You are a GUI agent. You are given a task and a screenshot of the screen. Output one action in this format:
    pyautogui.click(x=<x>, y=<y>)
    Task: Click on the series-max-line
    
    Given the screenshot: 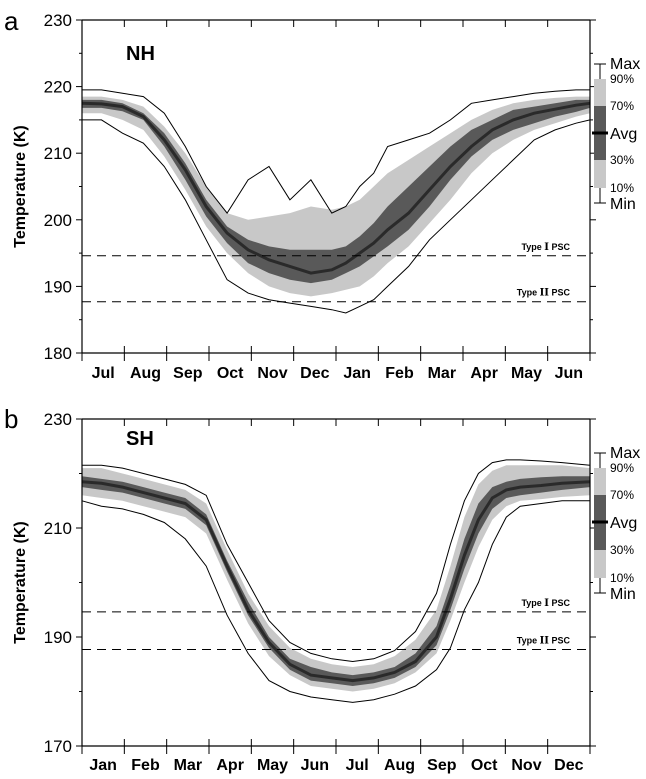 What is the action you would take?
    pyautogui.click(x=336, y=151)
    